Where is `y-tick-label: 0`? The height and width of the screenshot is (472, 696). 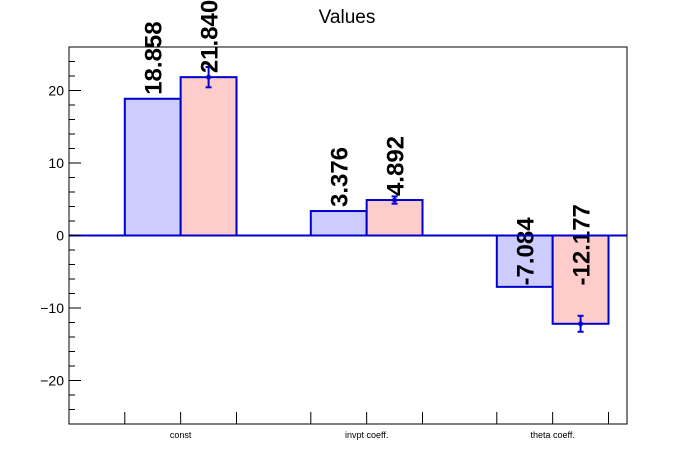
y-tick-label: 0 is located at coordinates (60, 236).